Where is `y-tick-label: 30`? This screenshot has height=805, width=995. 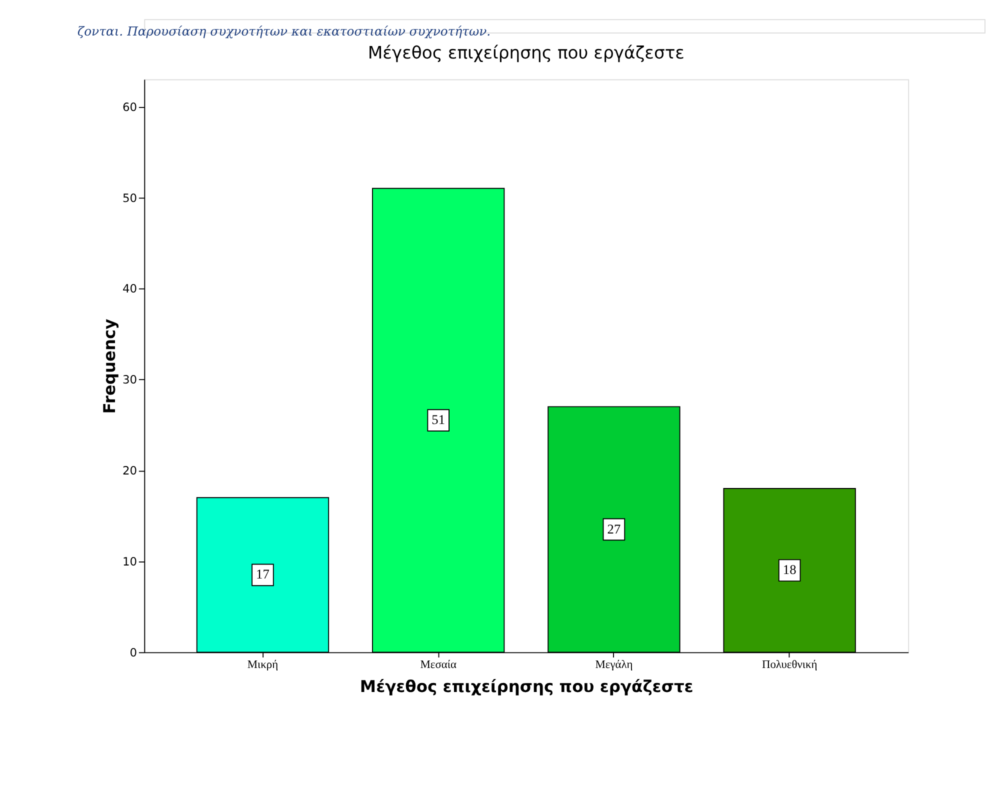
y-tick-label: 30 is located at coordinates (130, 379).